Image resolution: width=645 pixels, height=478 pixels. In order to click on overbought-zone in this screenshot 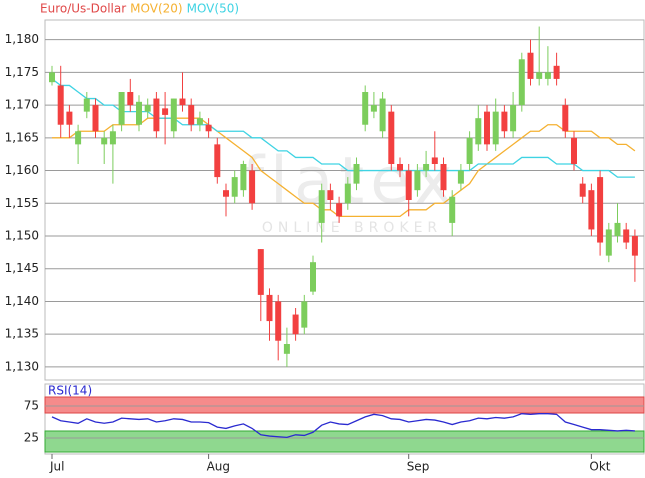, I will do `click(344, 405)`.